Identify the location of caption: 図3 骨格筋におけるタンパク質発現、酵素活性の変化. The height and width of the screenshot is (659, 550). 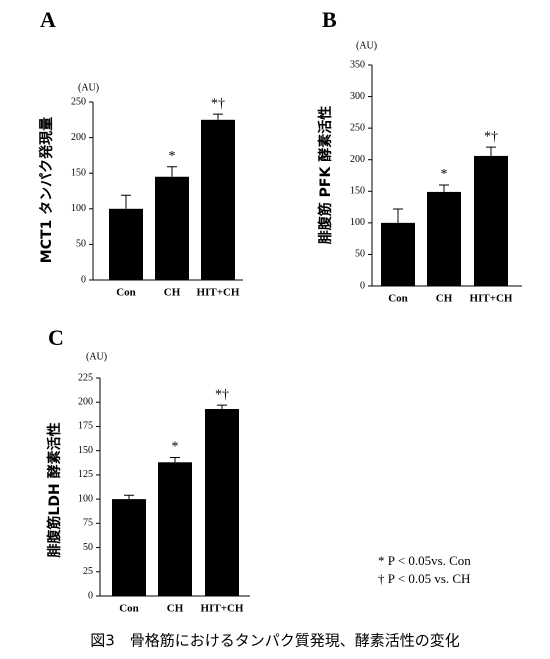
(275, 641).